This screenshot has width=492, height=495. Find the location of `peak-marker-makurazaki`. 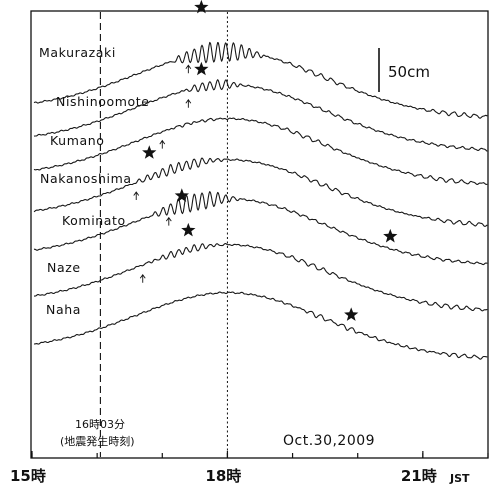

peak-marker-makurazaki is located at coordinates (201, 7).